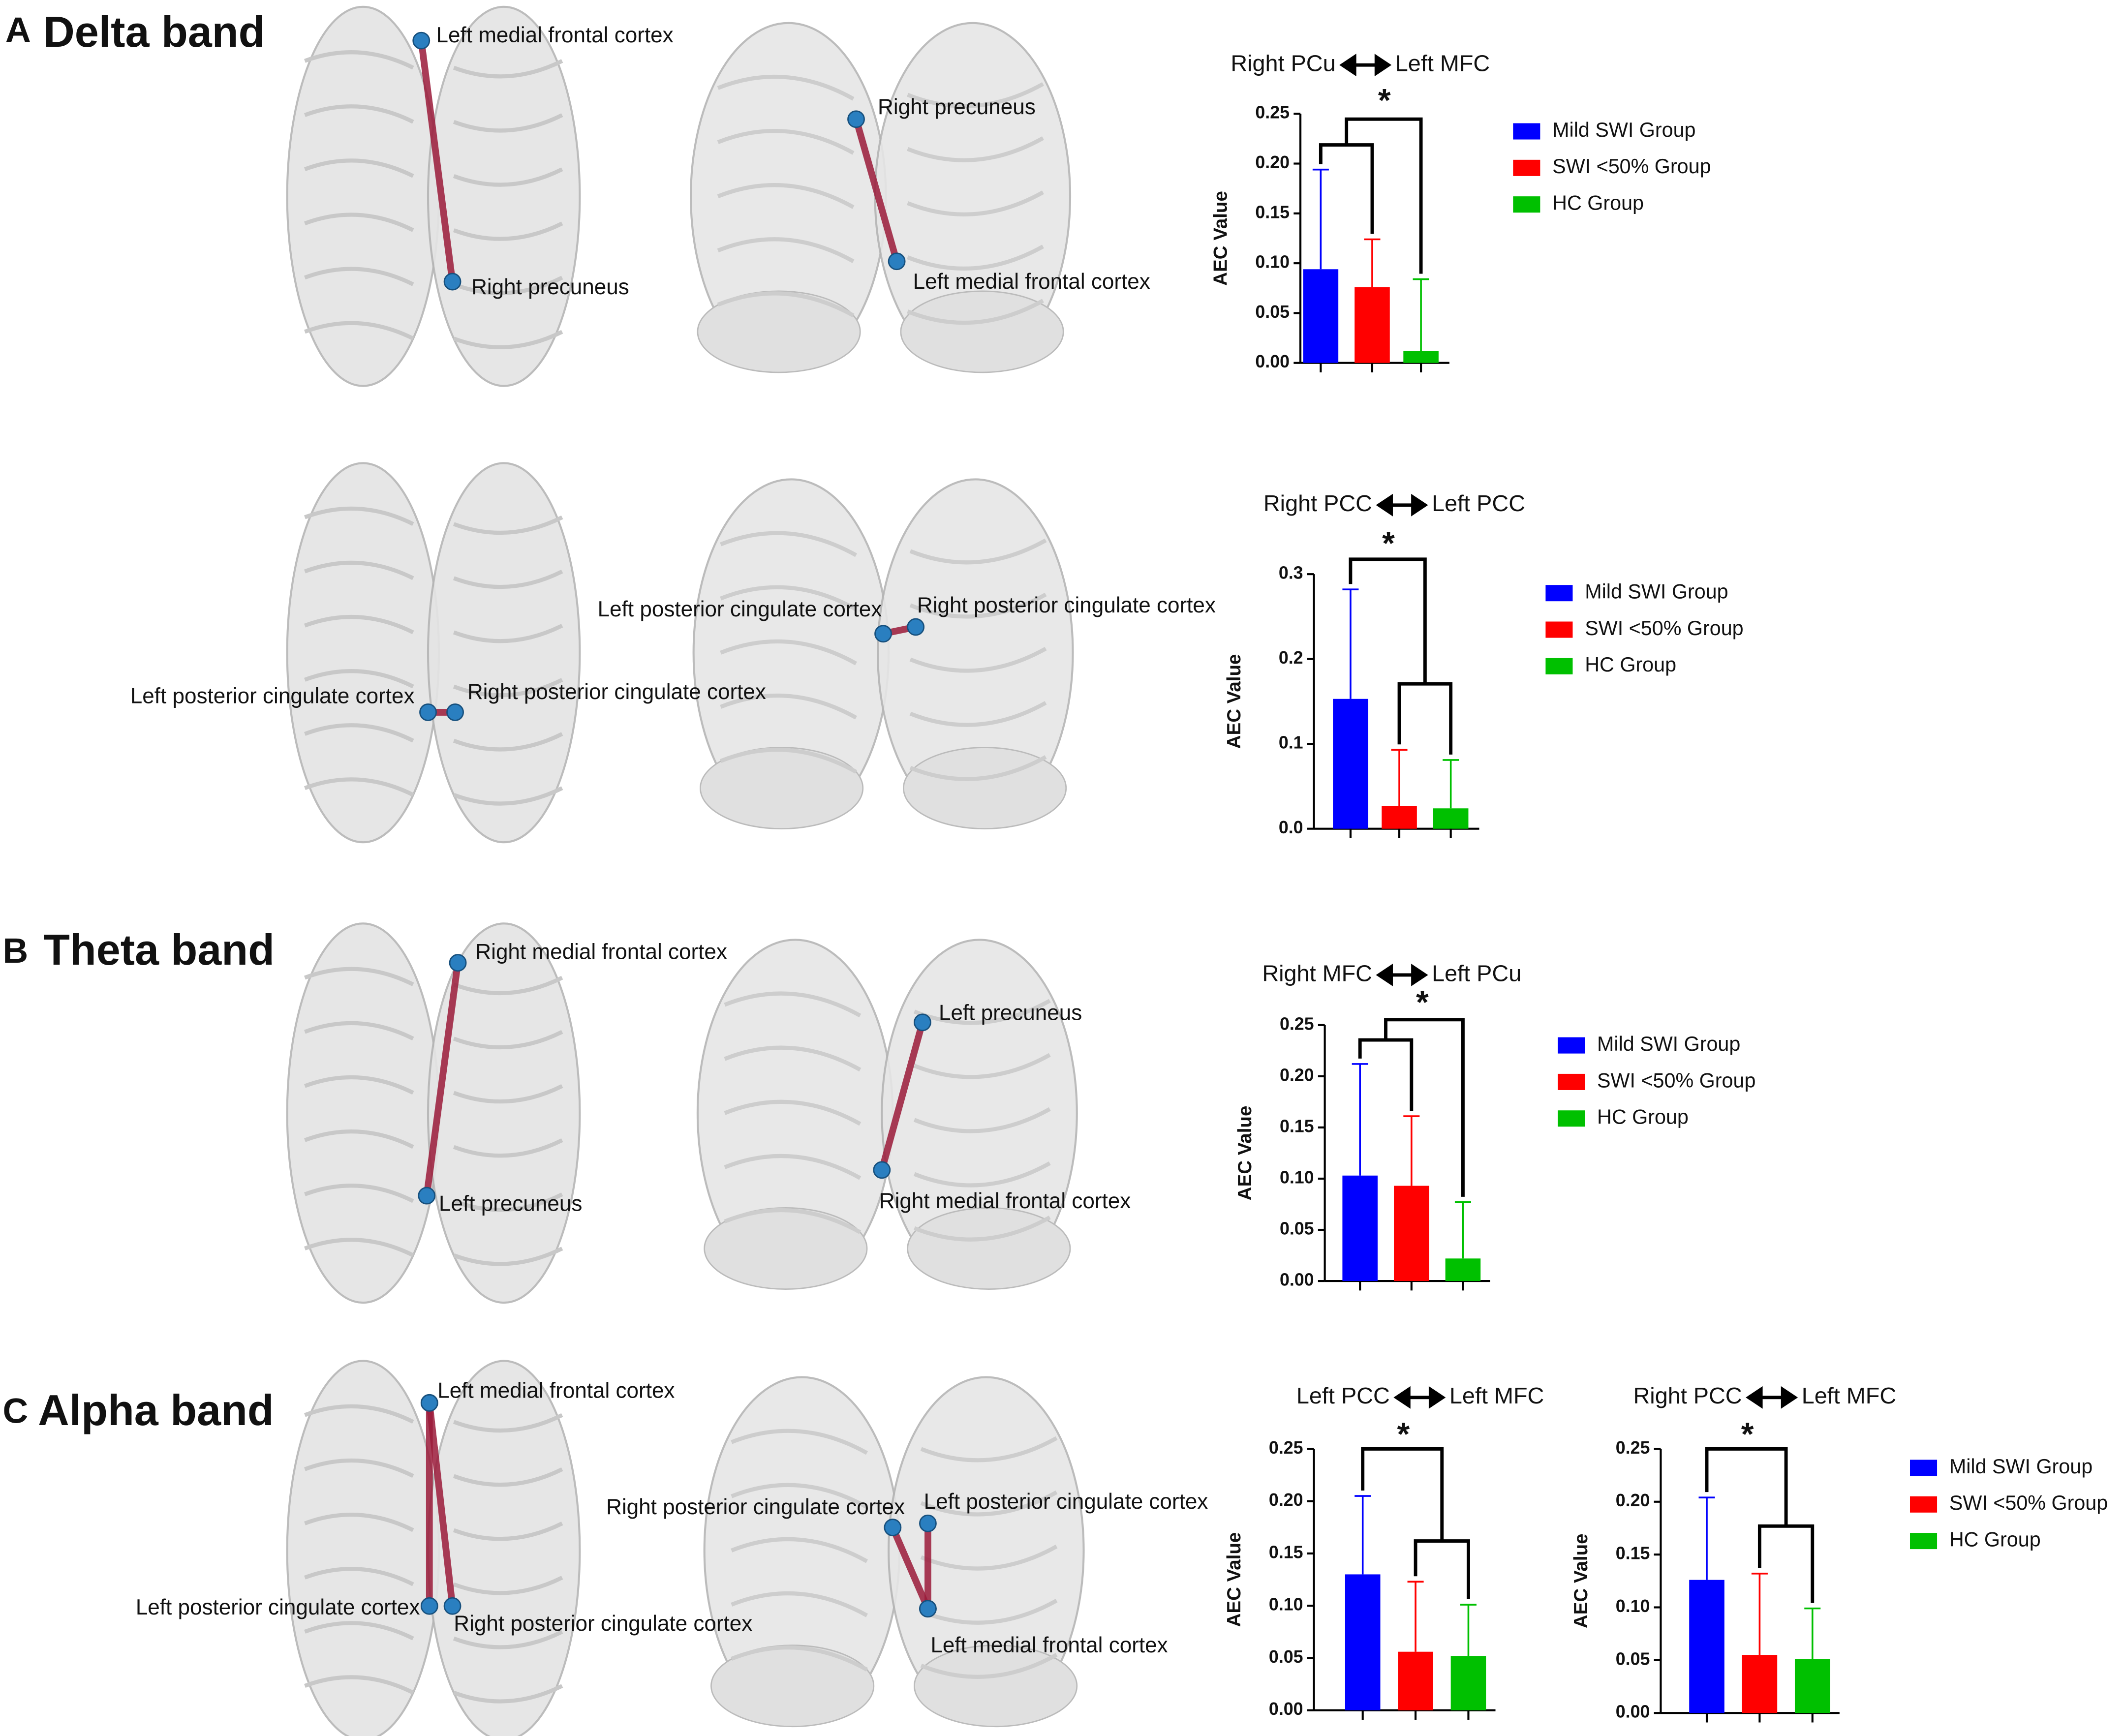  Describe the element at coordinates (16, 951) in the screenshot. I see `panel-letter: B` at that location.